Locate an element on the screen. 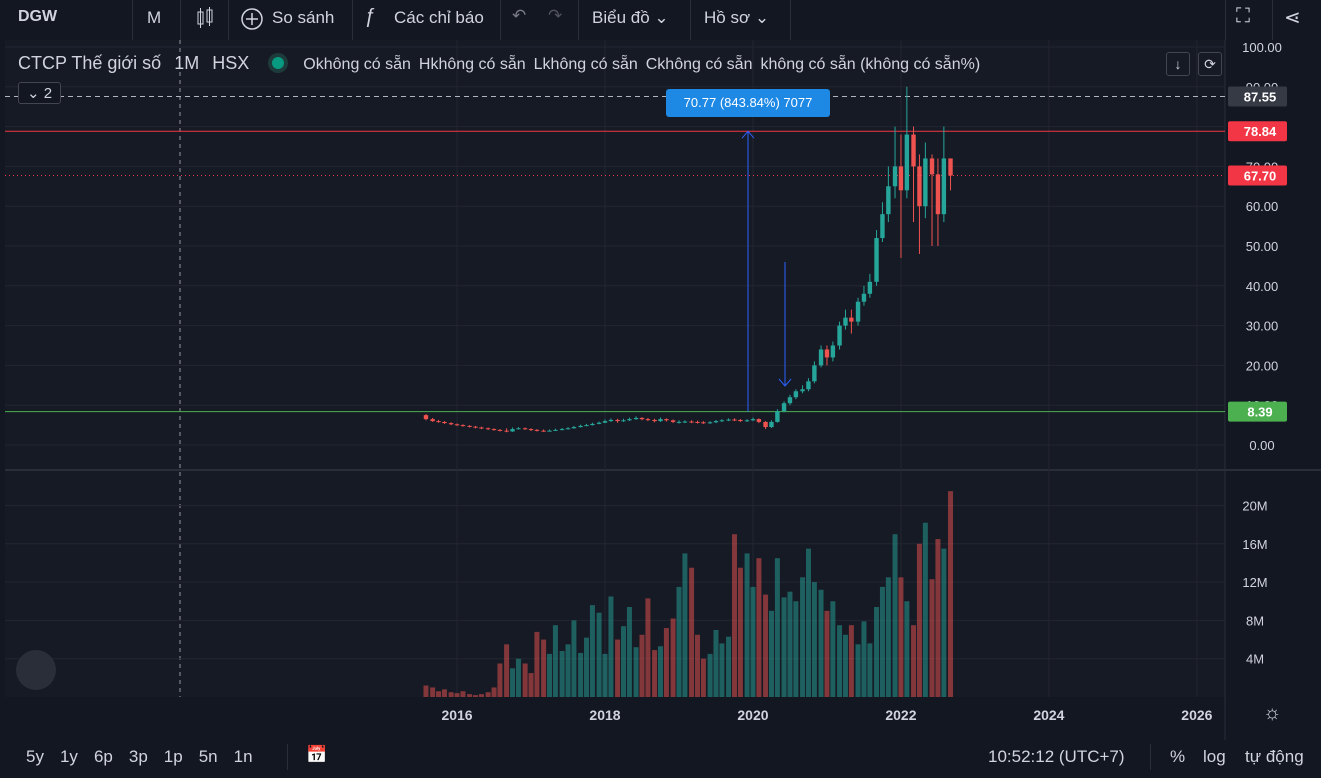  range-button: 6p is located at coordinates (103, 756).